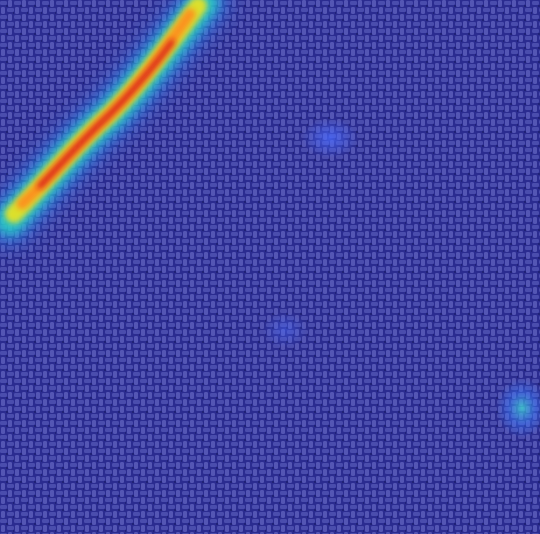 This screenshot has width=540, height=534. What do you see at coordinates (518, 408) in the screenshot?
I see `hotspot-right-edge` at bounding box center [518, 408].